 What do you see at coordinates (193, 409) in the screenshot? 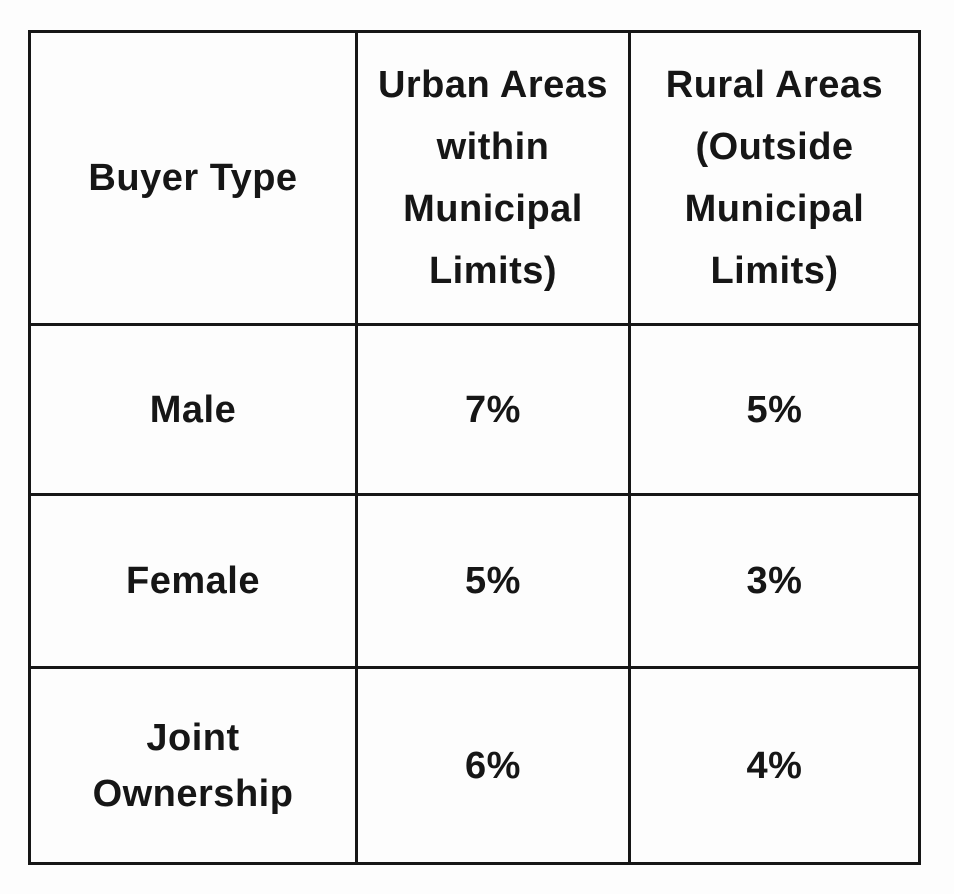
I see `row-label-male: Male` at bounding box center [193, 409].